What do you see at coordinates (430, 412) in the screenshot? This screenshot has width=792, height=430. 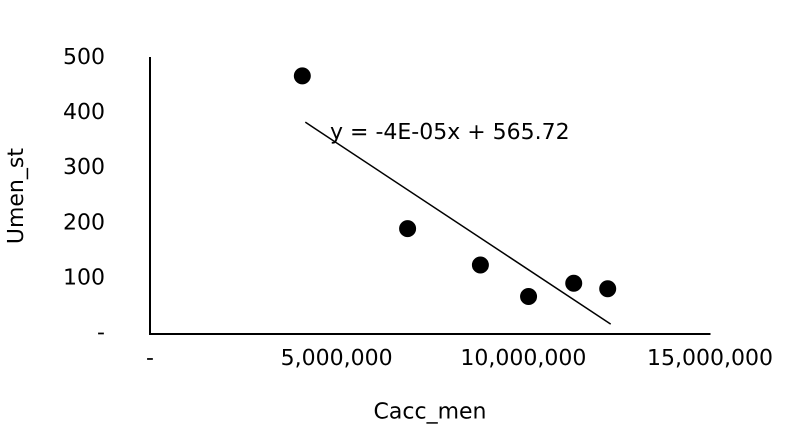 I see `x-axis-title: Cacc_men` at bounding box center [430, 412].